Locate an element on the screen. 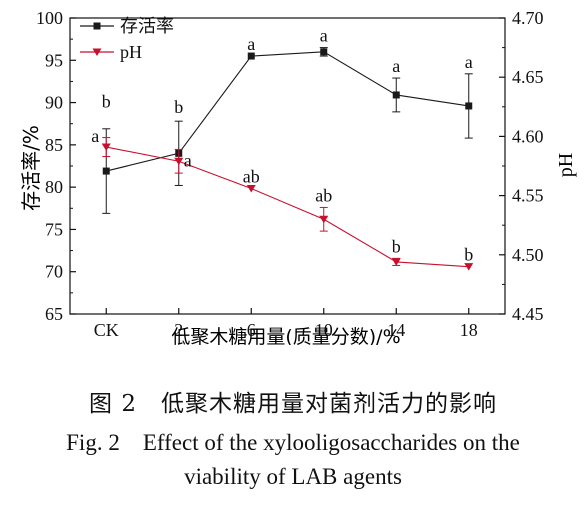  x-tick-label: 2 is located at coordinates (178, 330).